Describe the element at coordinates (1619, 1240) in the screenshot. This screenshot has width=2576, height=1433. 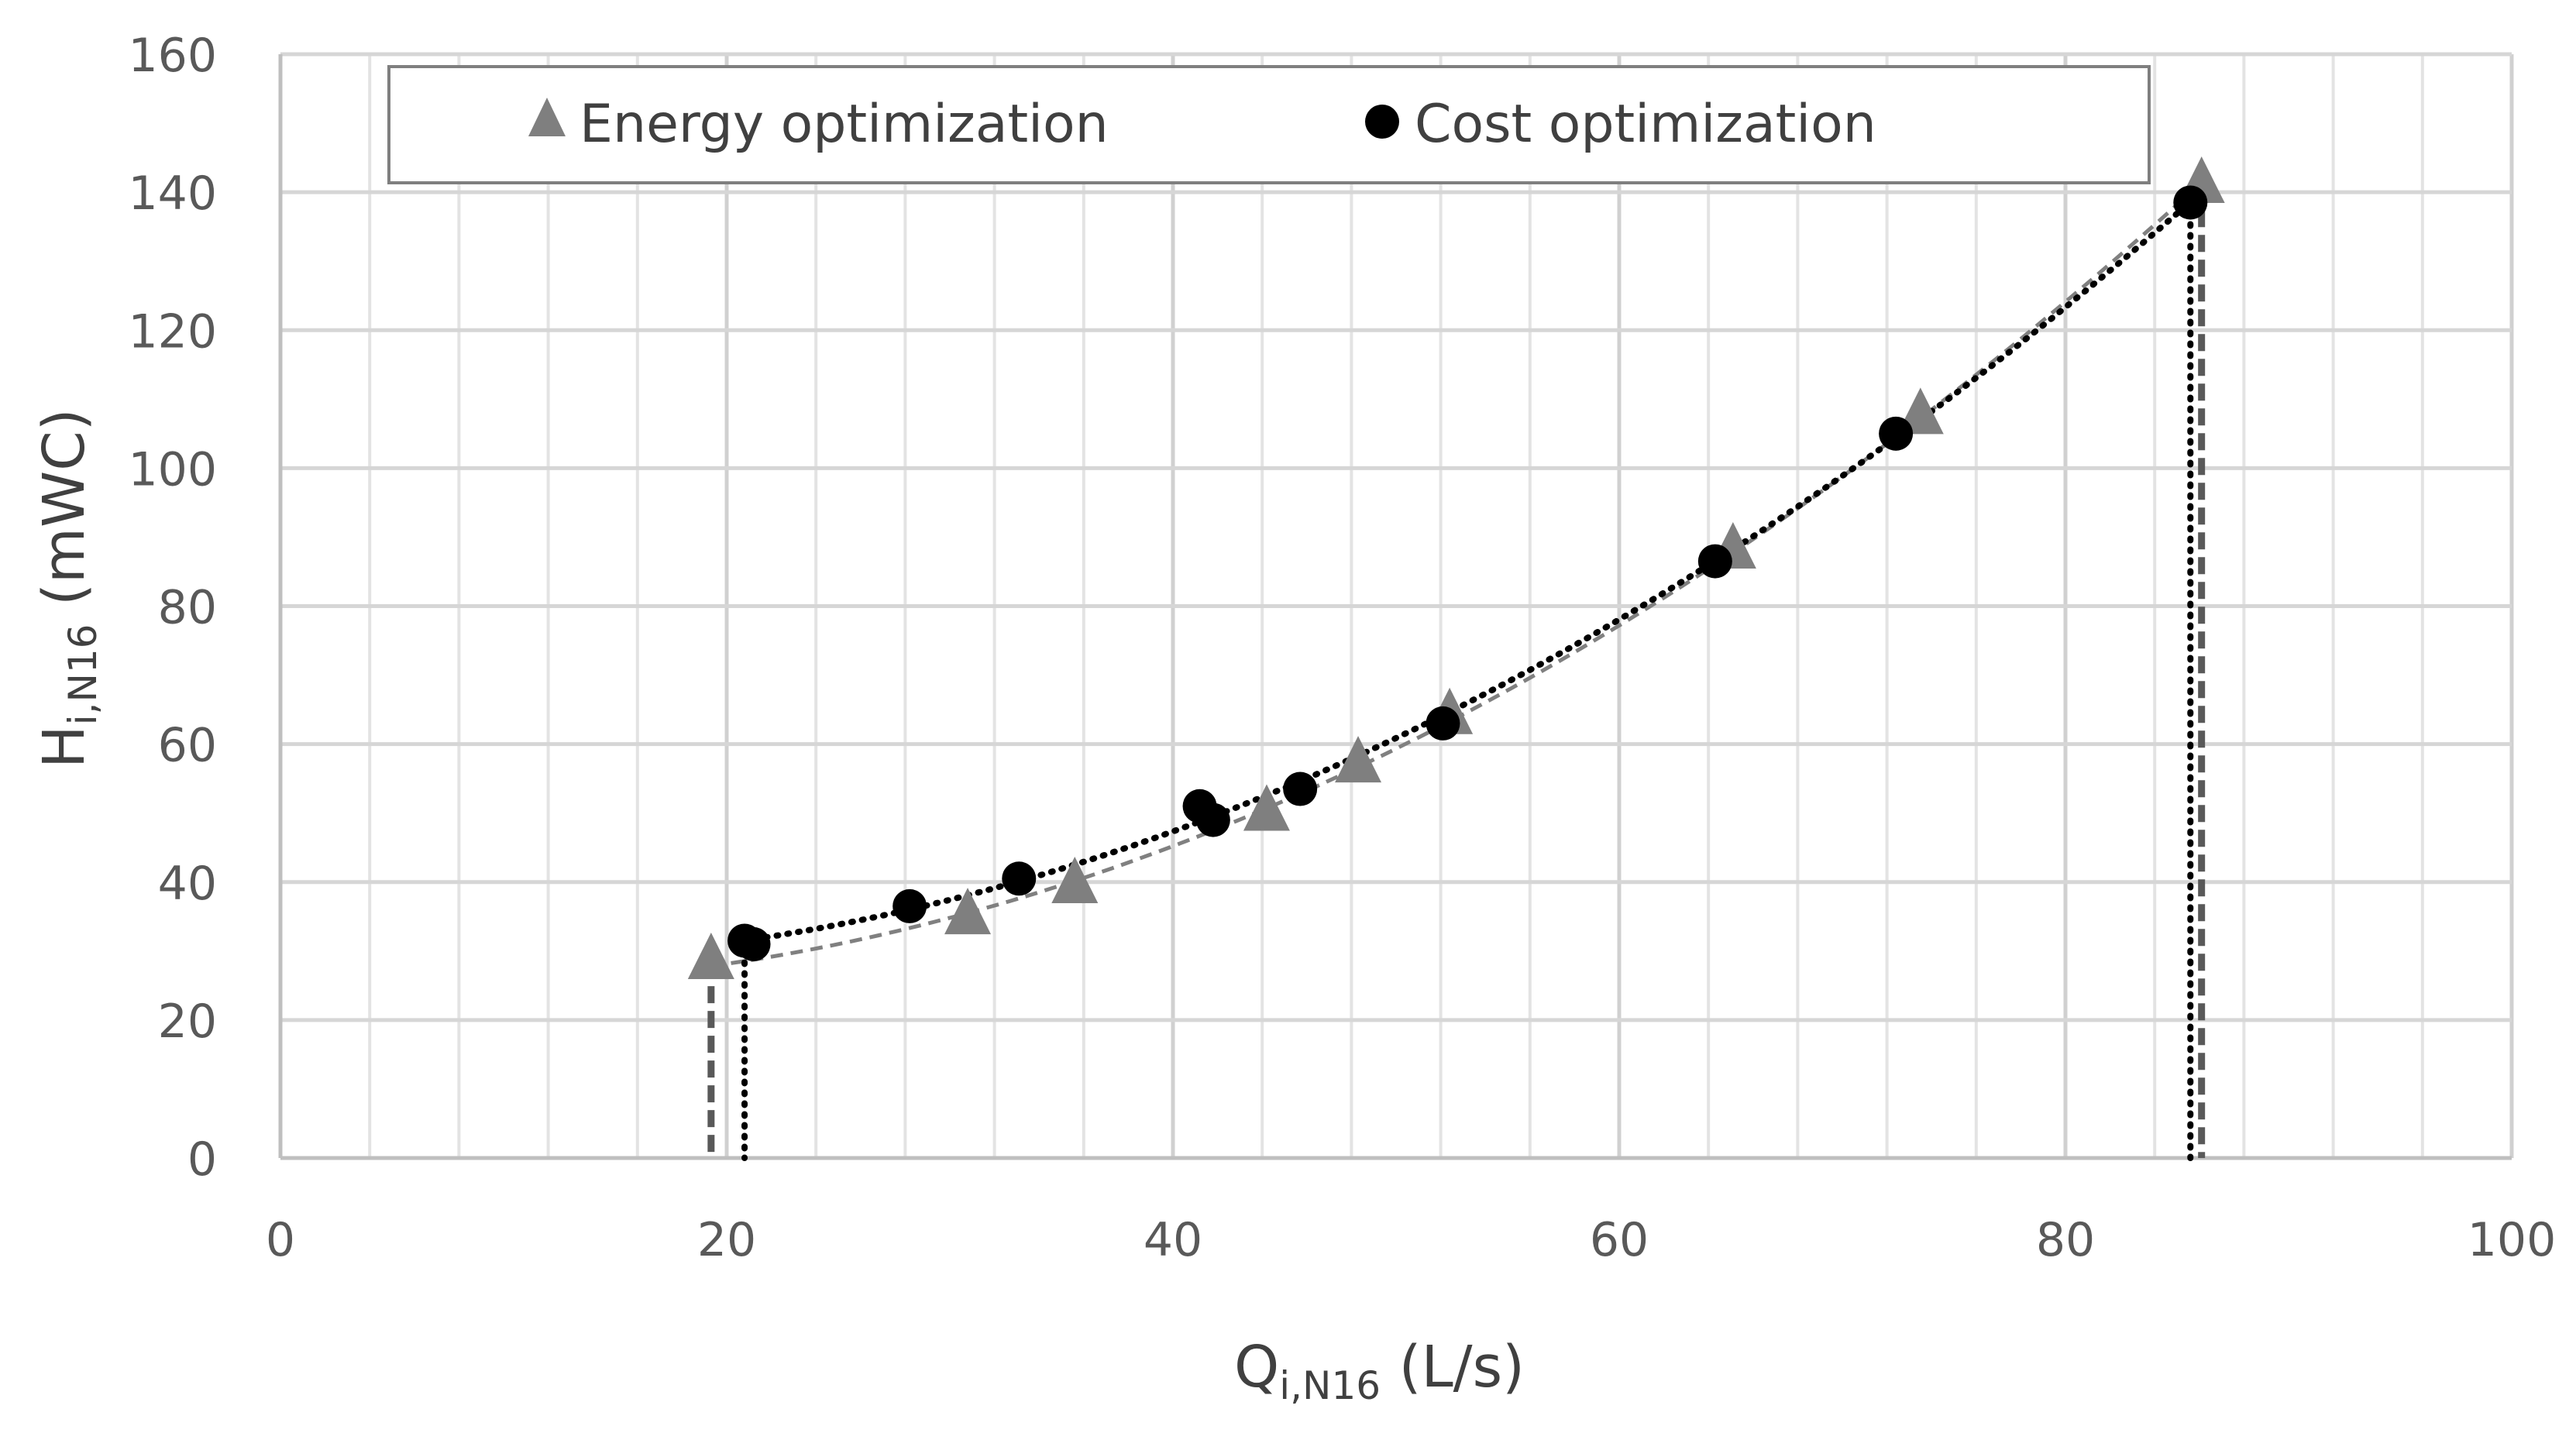
I see `x-tick-label: 60` at that location.